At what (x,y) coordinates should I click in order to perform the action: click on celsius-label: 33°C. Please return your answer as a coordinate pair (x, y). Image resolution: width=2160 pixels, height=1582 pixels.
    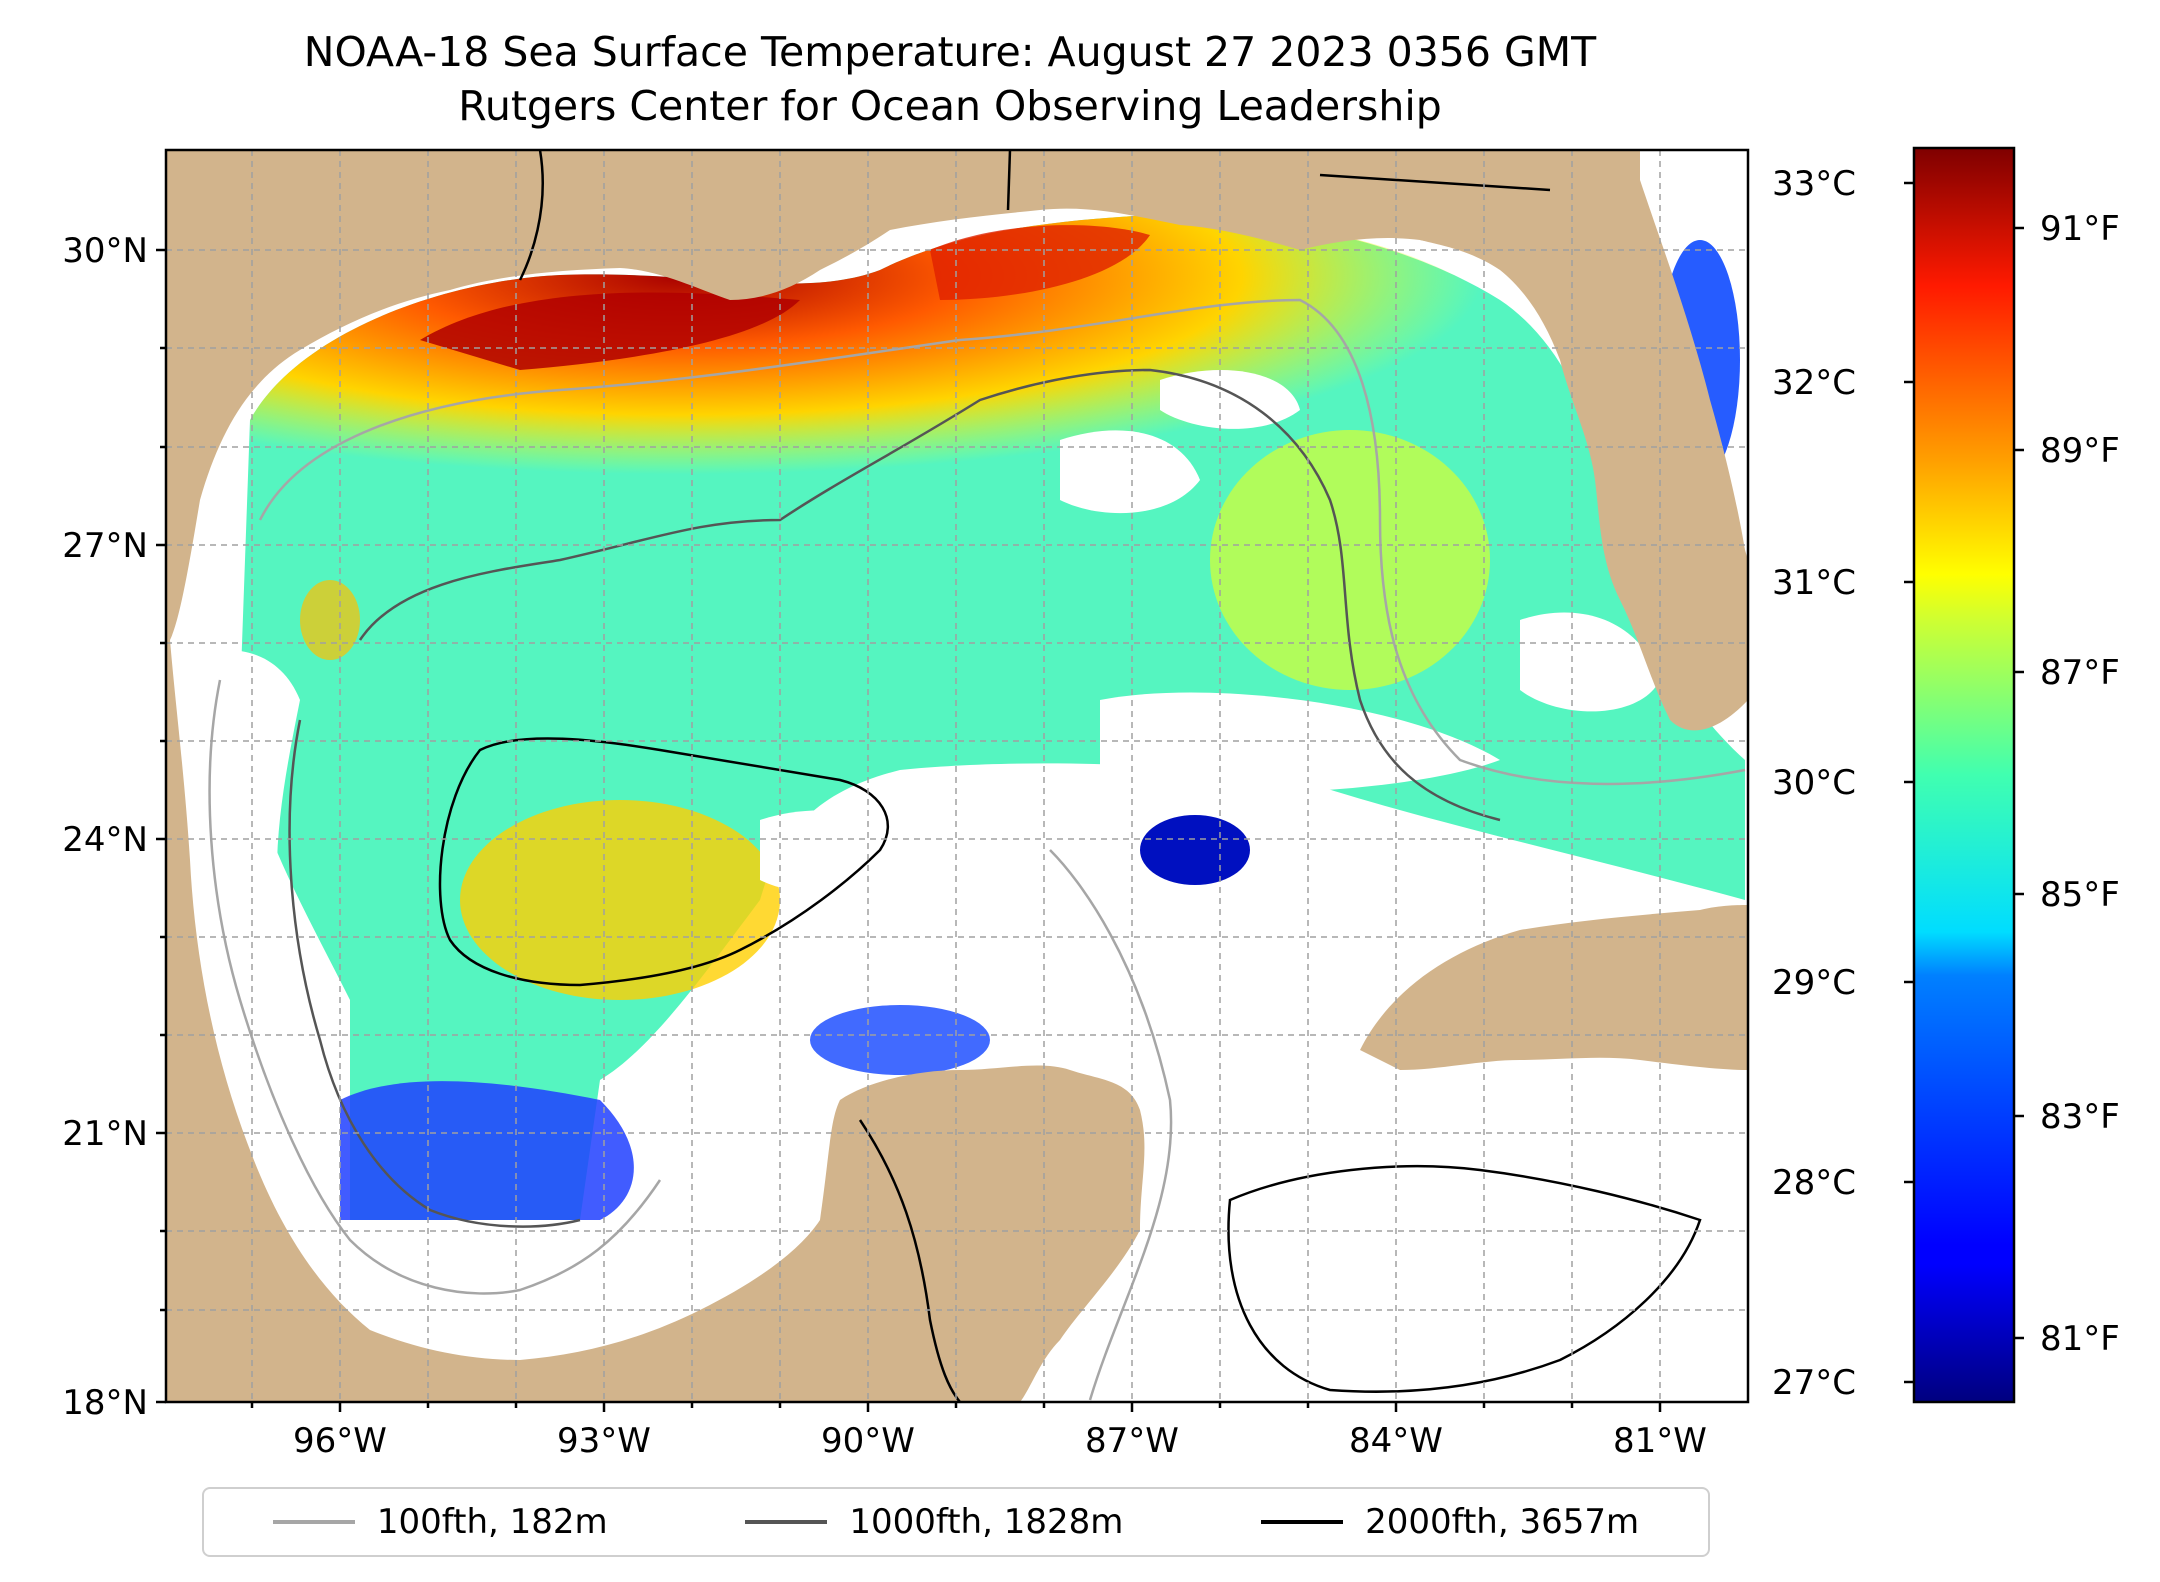
    Looking at the image, I should click on (1814, 184).